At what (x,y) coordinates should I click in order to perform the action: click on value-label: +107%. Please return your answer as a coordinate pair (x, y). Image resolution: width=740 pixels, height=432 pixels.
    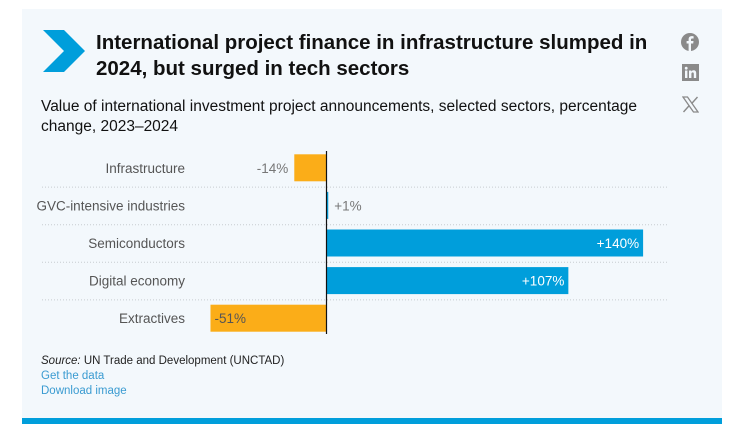
    Looking at the image, I should click on (543, 281).